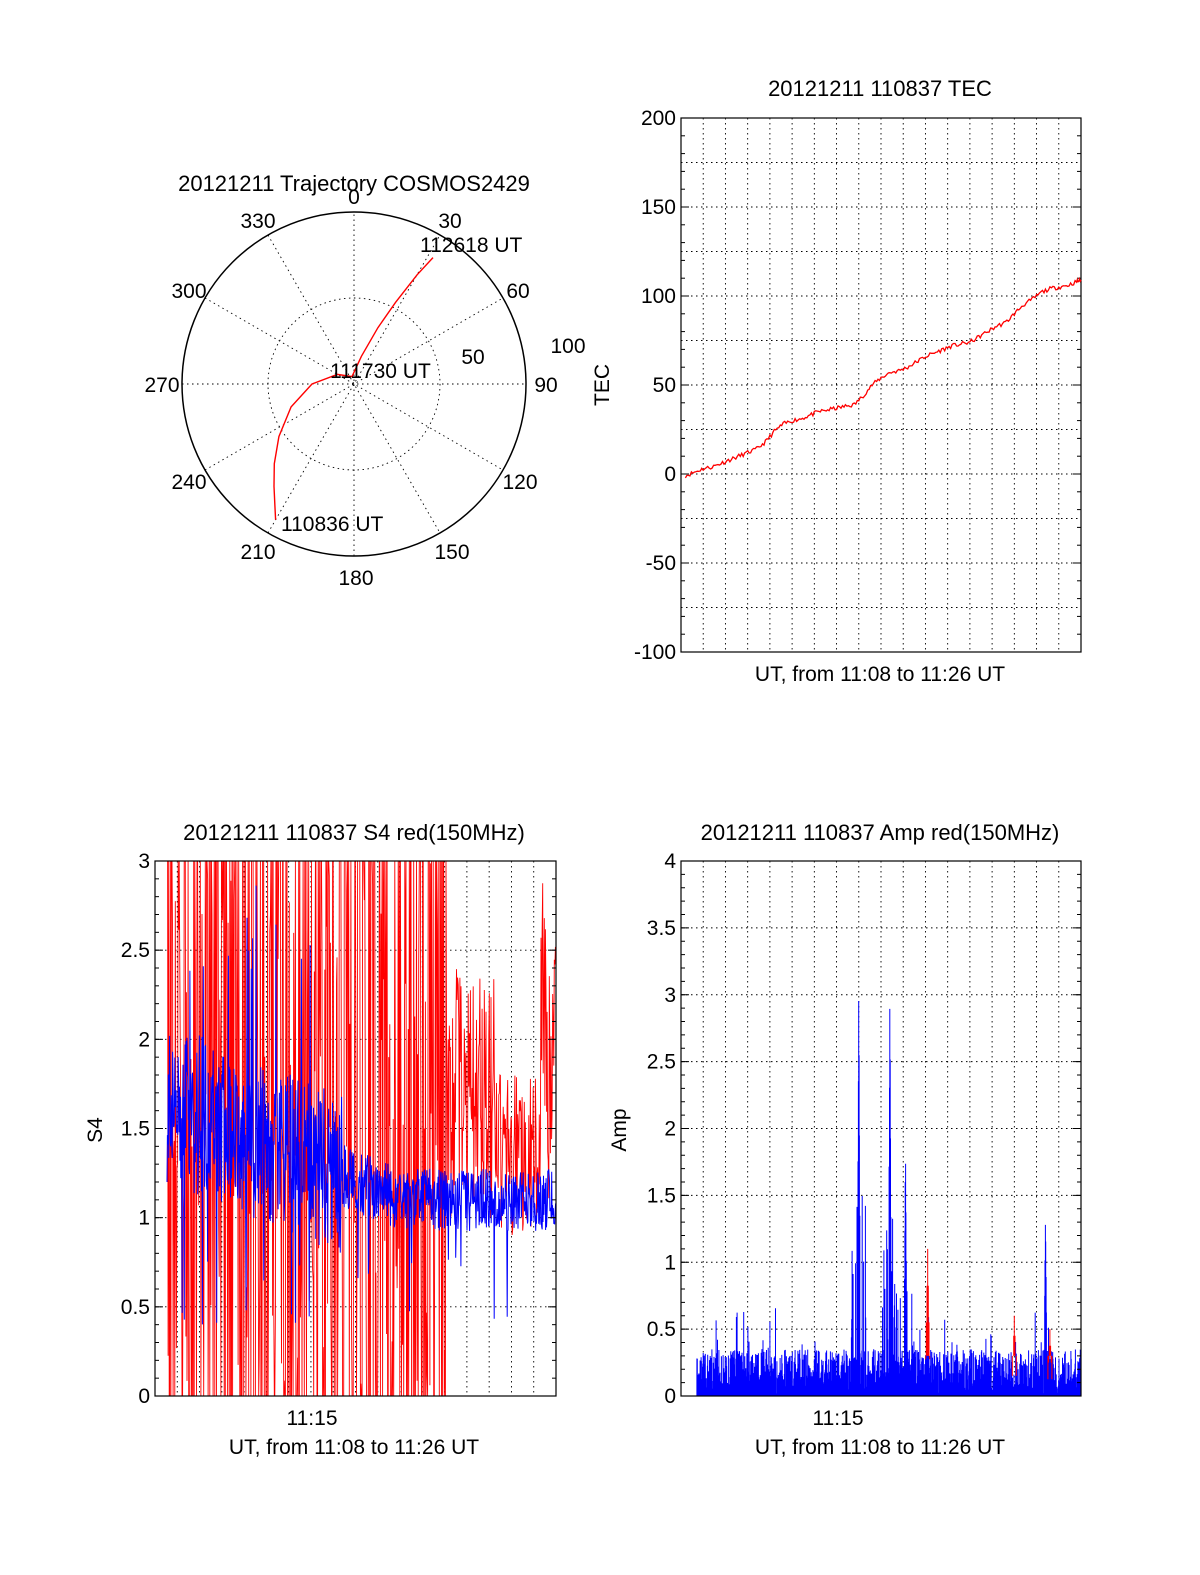 This screenshot has width=1200, height=1575. I want to click on polar-radial-label: 100, so click(567, 346).